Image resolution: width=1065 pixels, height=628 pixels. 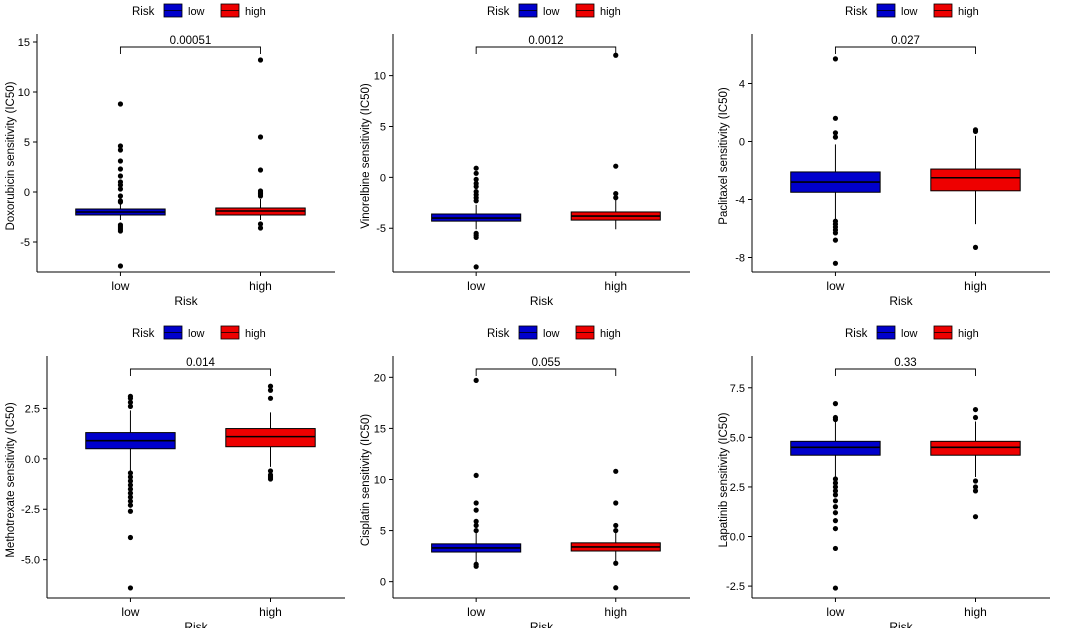 What do you see at coordinates (737, 389) in the screenshot?
I see `y-tick-label: 7.5` at bounding box center [737, 389].